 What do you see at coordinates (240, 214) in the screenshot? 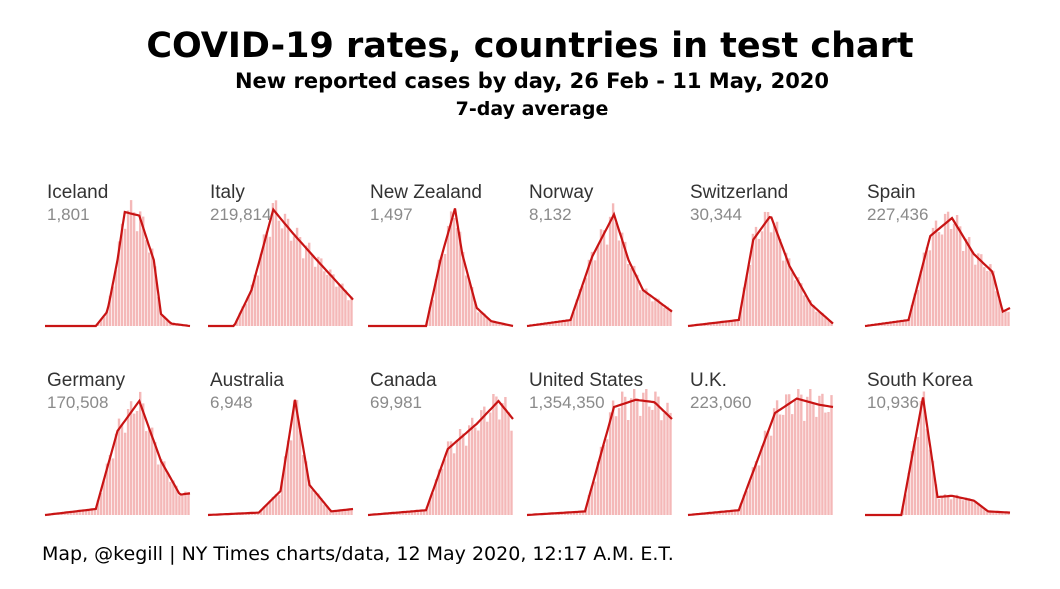
I see `country-total: 219,814` at bounding box center [240, 214].